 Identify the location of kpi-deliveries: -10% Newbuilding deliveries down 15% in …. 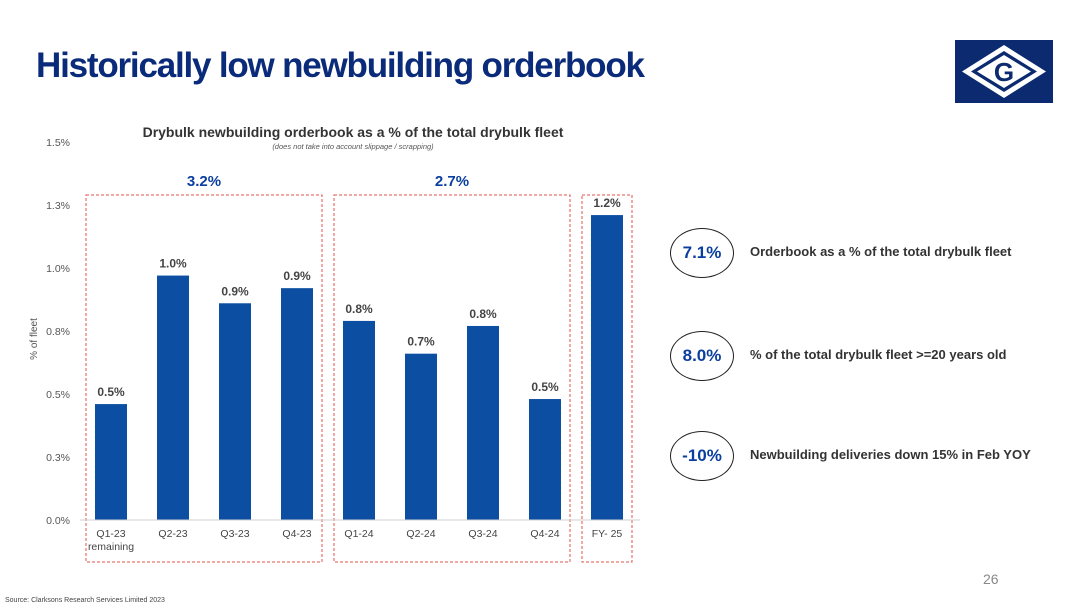
(870, 456).